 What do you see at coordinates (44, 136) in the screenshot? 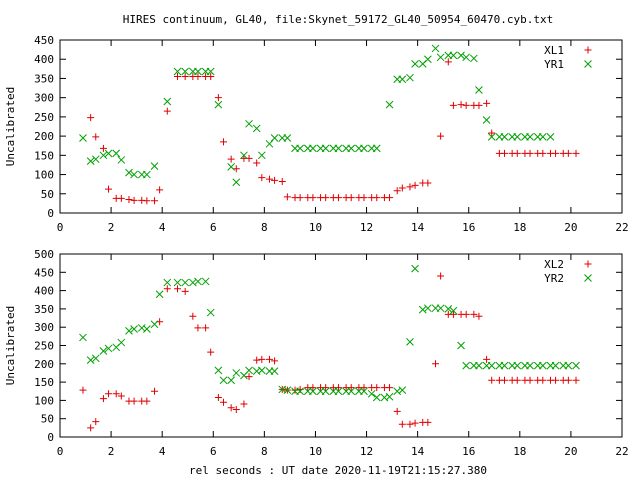
I see `y-tick-label: 200` at bounding box center [44, 136].